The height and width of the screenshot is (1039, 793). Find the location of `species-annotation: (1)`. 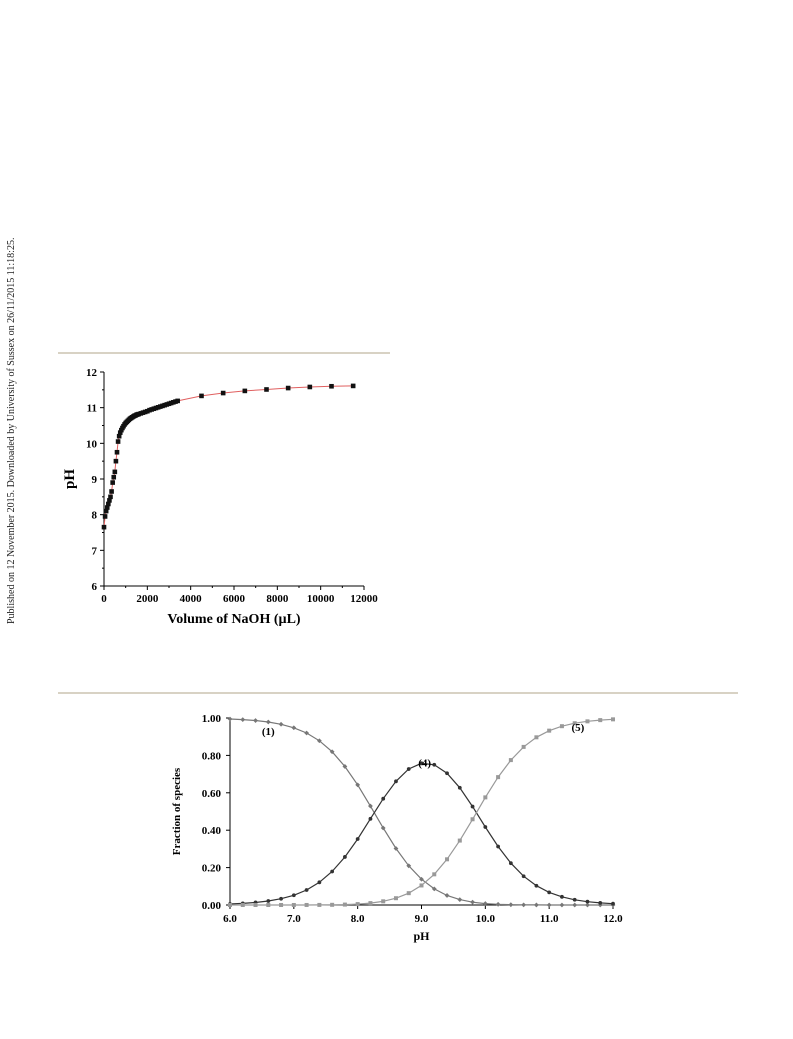

species-annotation: (1) is located at coordinates (268, 732).